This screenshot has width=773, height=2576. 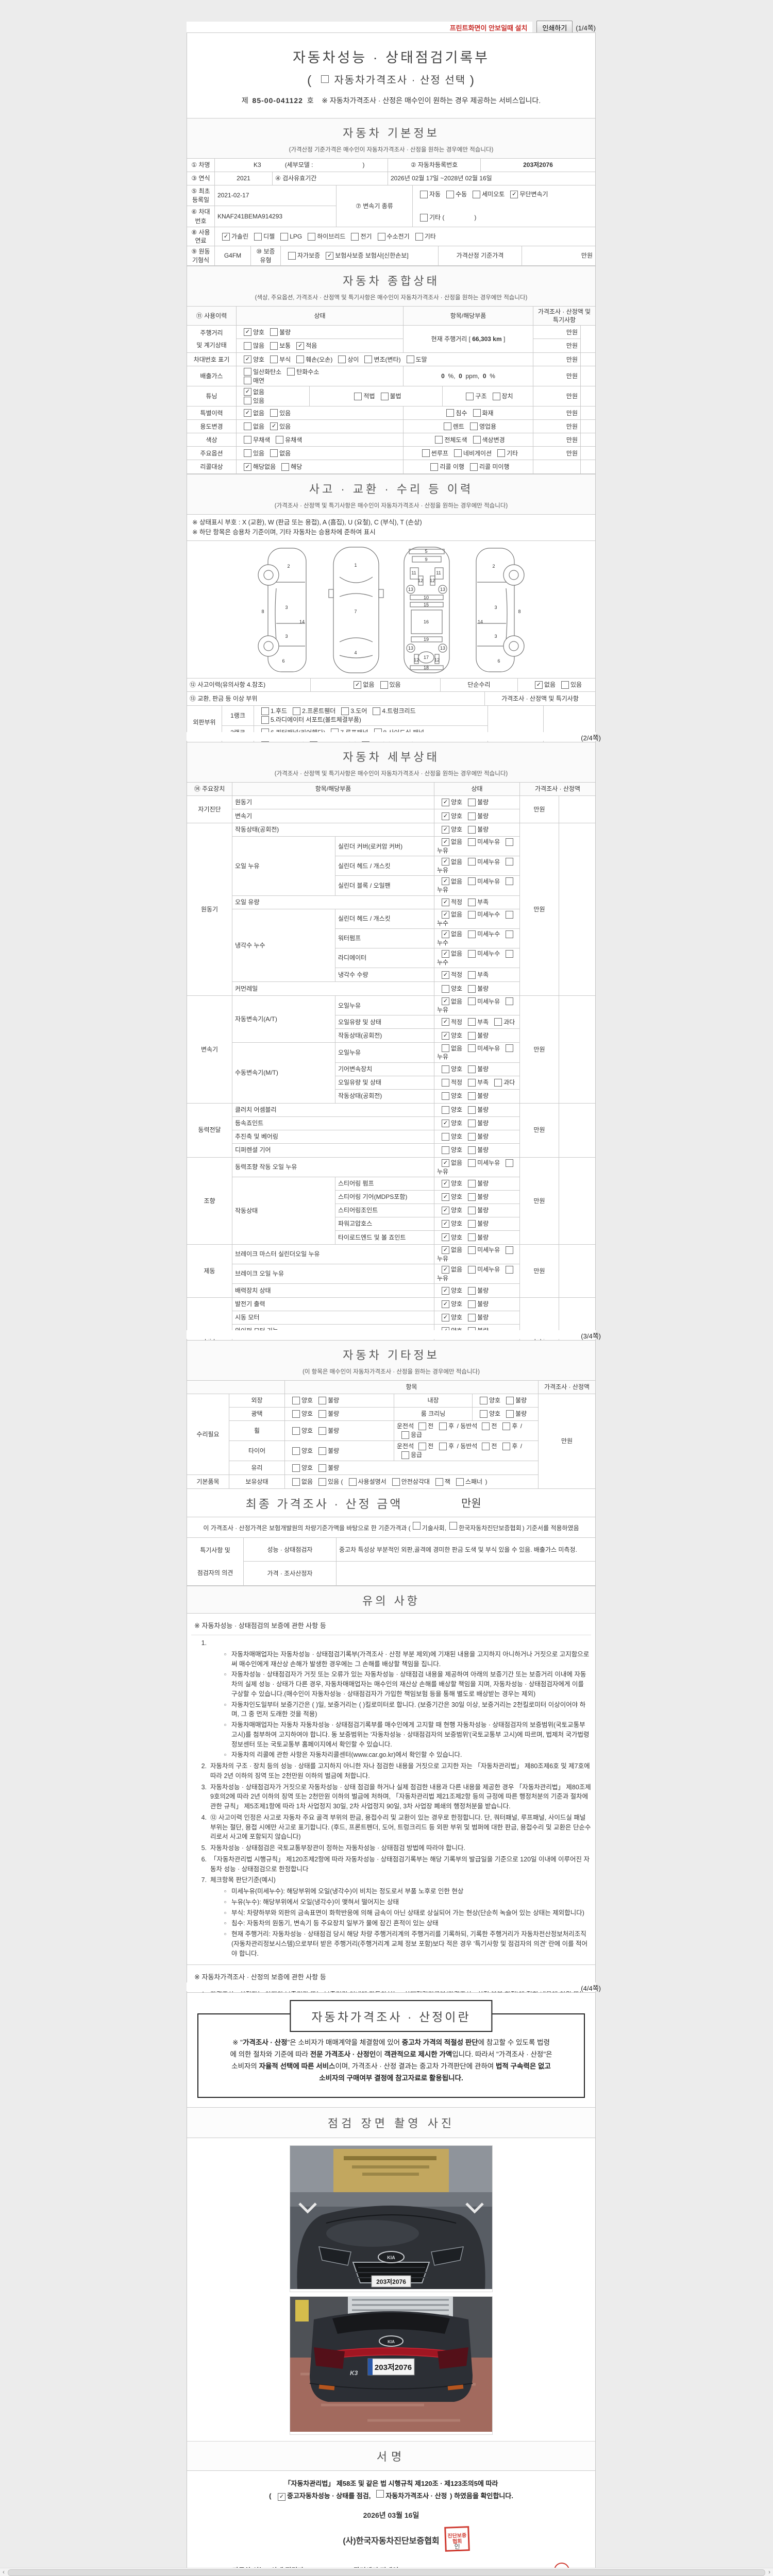 What do you see at coordinates (325, 79) in the screenshot?
I see `price-select-checkbox` at bounding box center [325, 79].